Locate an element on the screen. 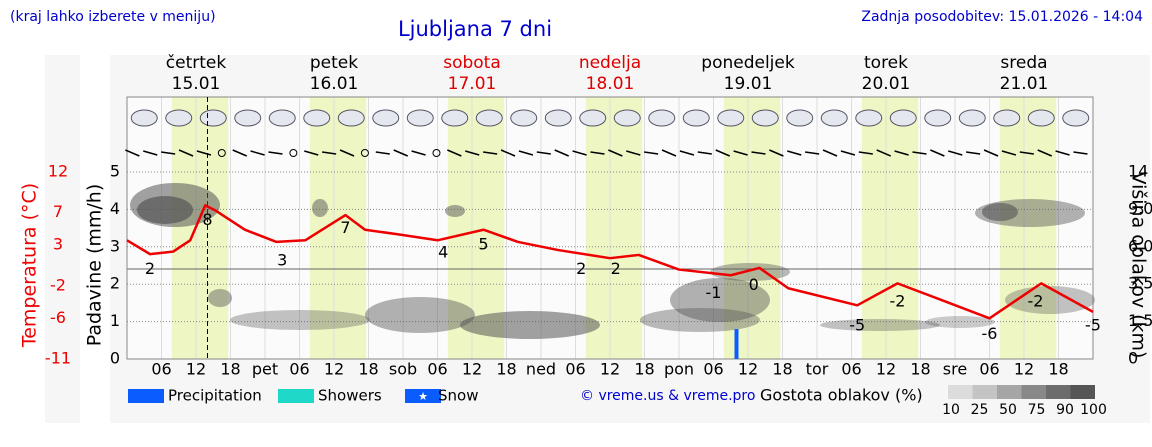 Image resolution: width=1152 pixels, height=447 pixels. day-date: 15.01 is located at coordinates (196, 84).